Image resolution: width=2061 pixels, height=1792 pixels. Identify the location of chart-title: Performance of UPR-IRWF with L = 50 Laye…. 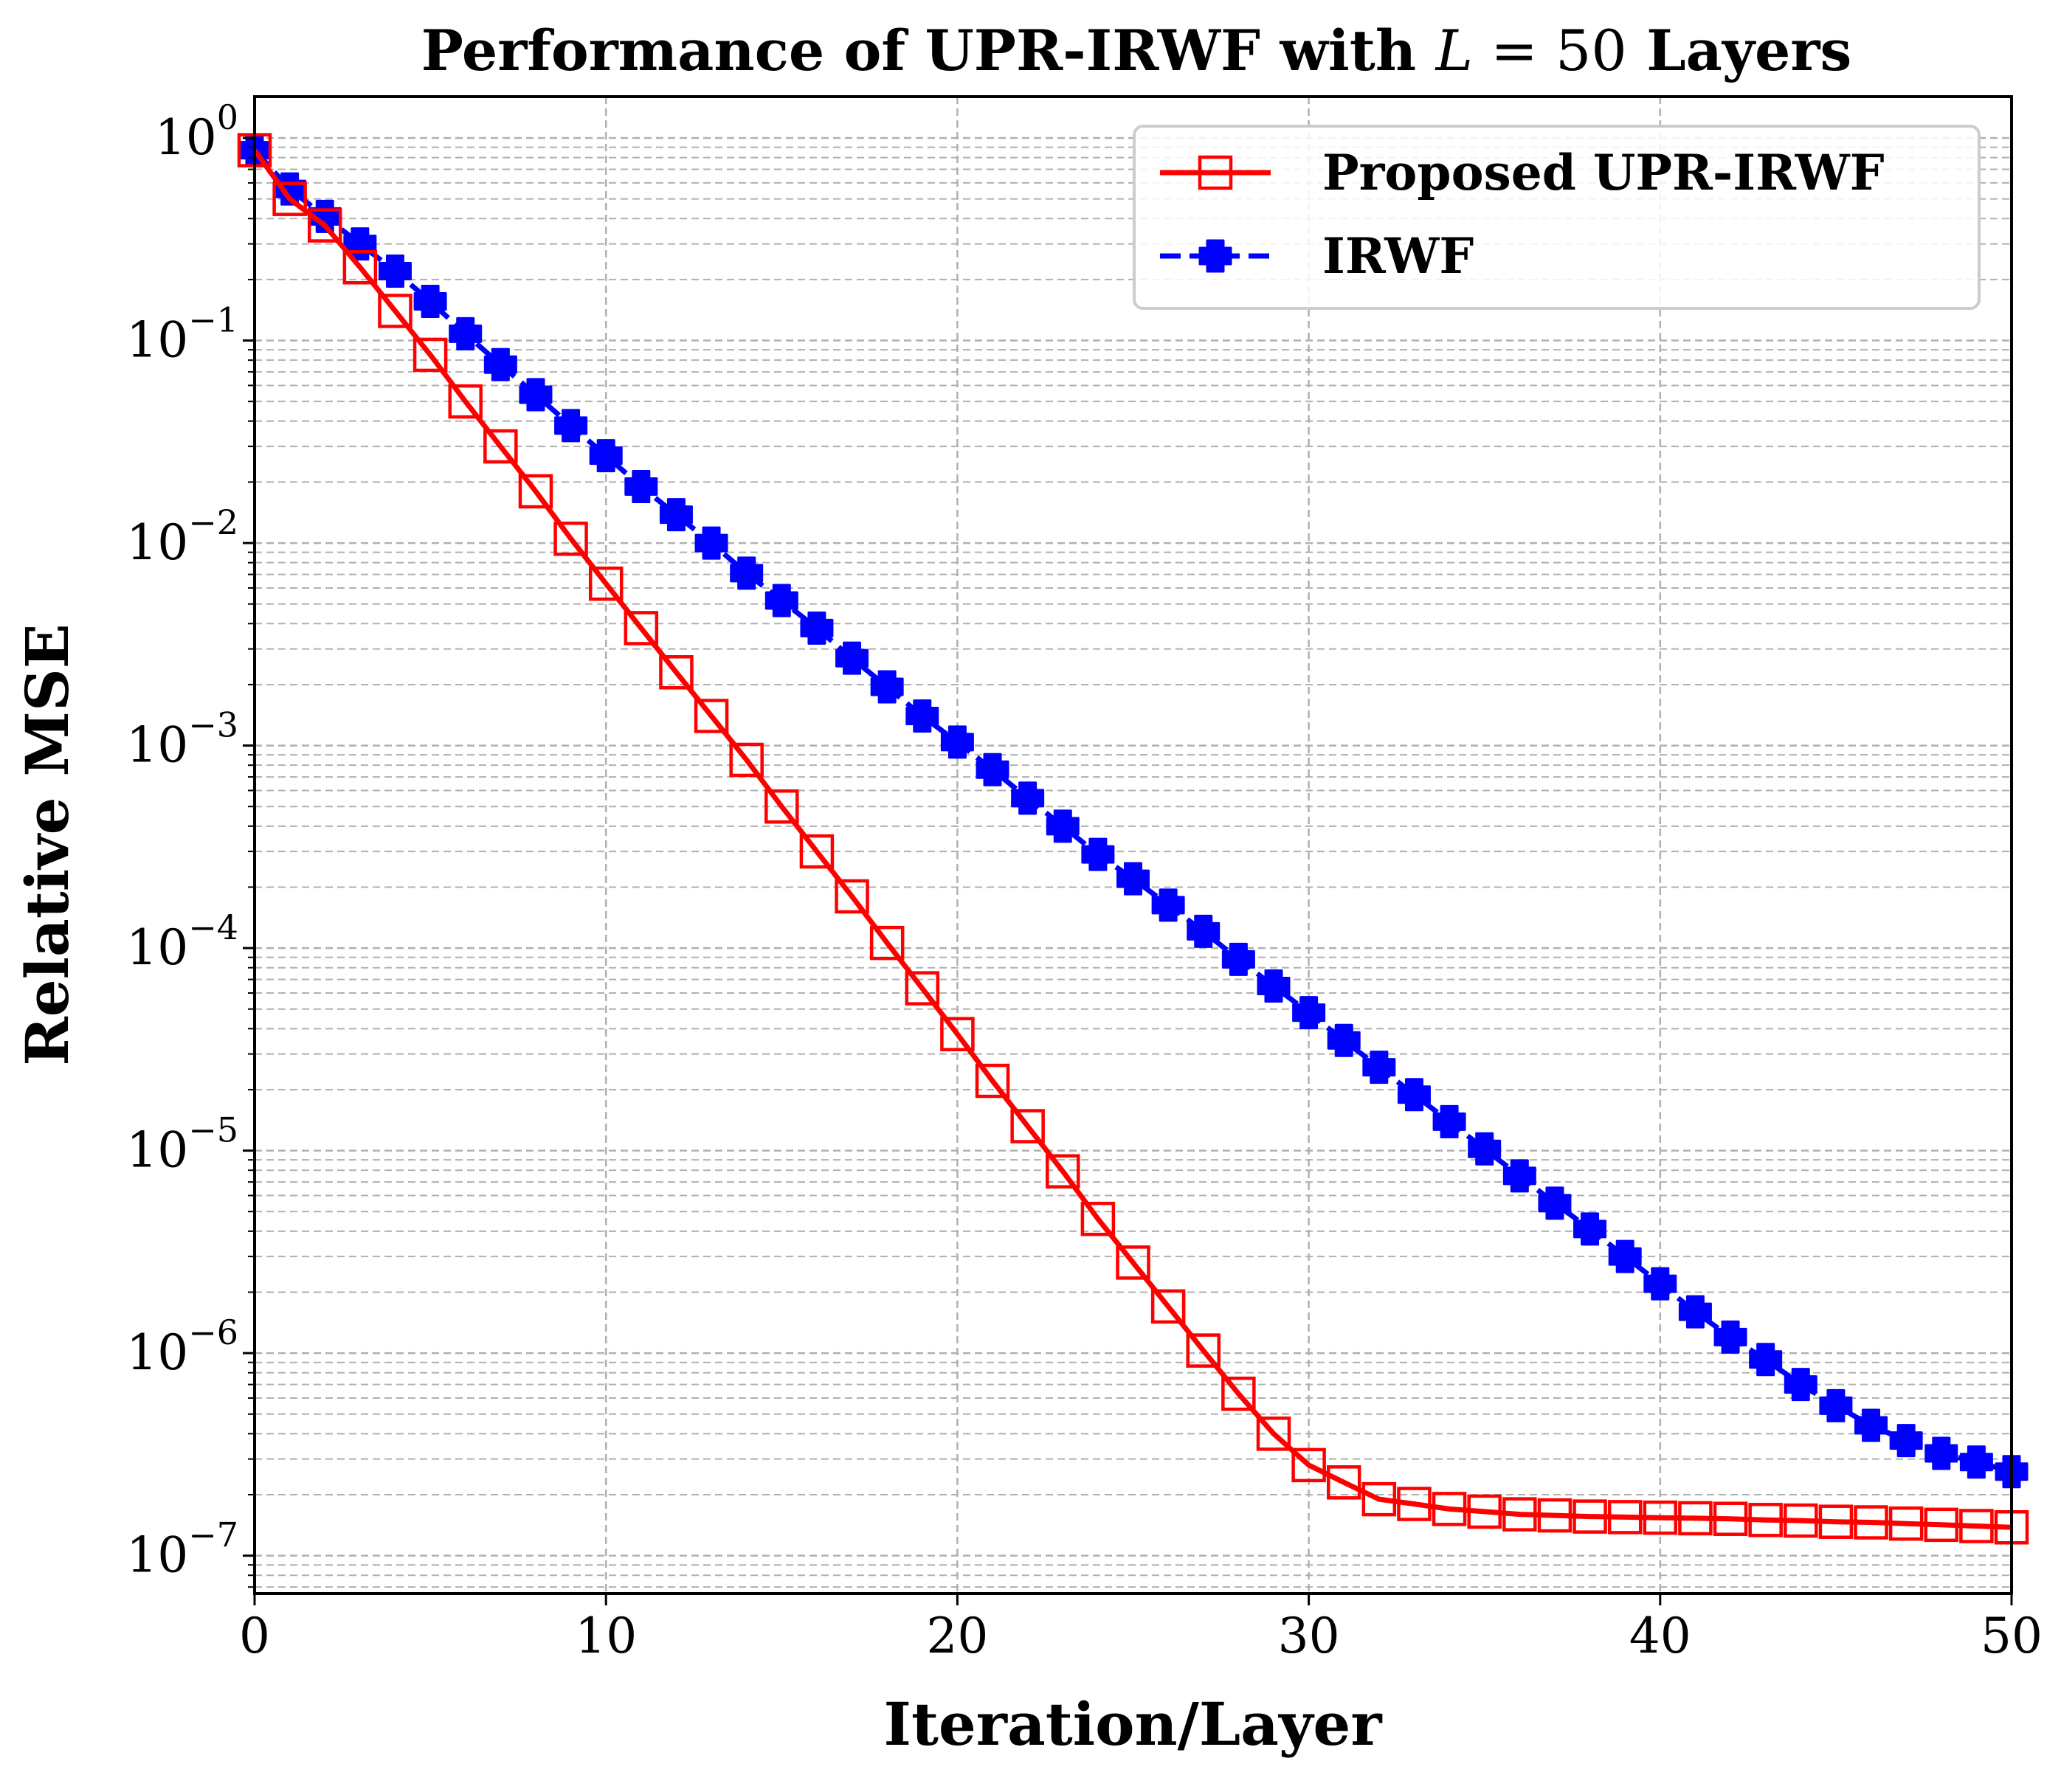
(1136, 50).